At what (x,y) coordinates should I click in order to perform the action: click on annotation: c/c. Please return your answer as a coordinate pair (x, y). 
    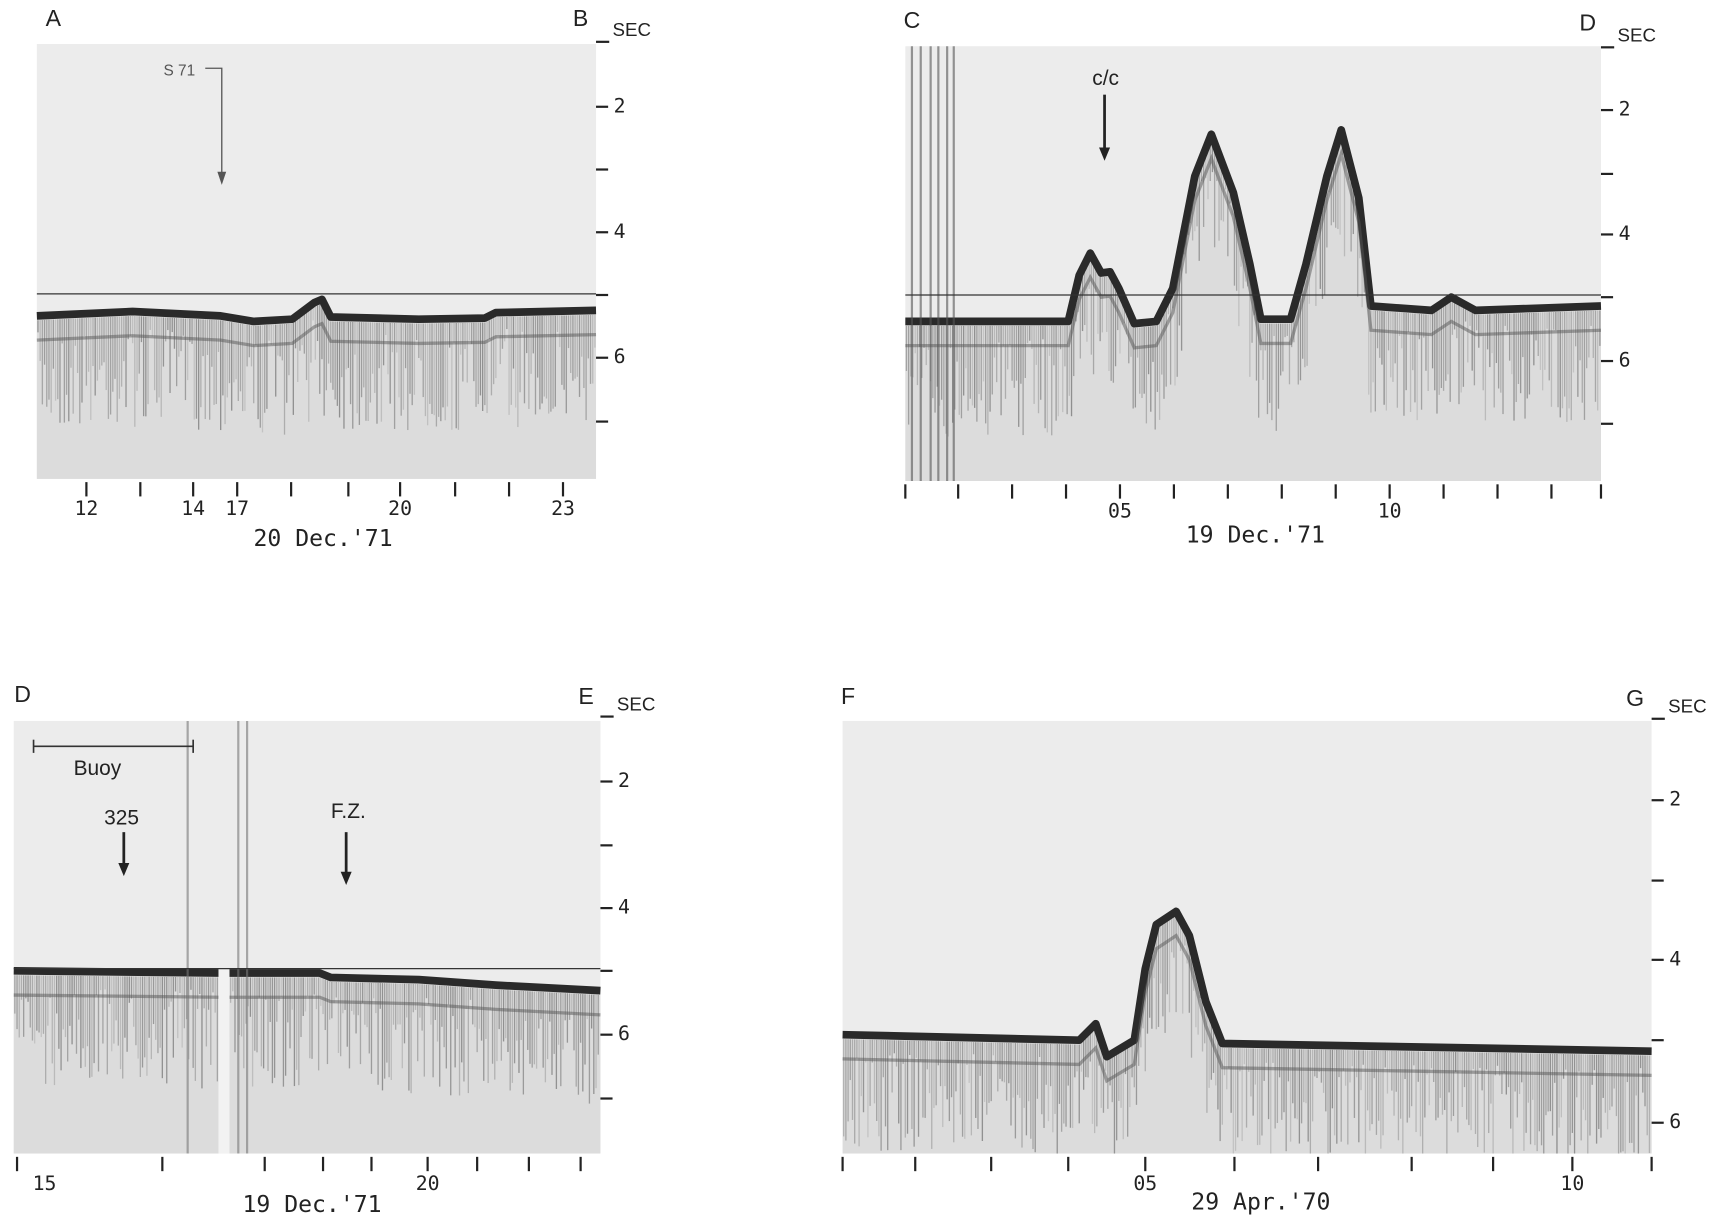
    Looking at the image, I should click on (1105, 78).